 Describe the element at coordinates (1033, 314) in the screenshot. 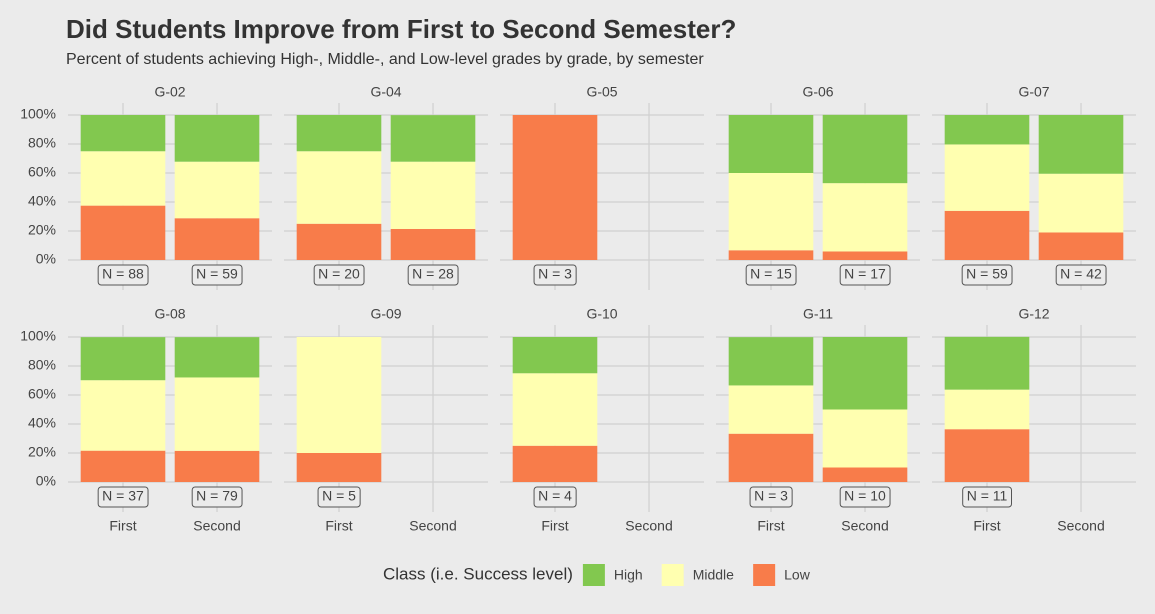

I see `facet-title: G-12` at that location.